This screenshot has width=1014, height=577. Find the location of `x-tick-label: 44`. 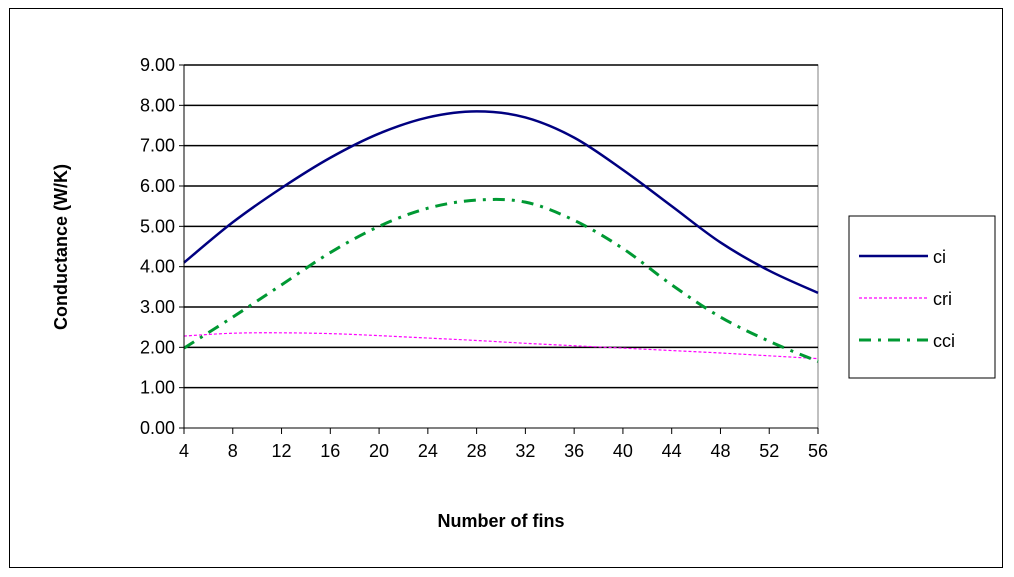

x-tick-label: 44 is located at coordinates (672, 451).